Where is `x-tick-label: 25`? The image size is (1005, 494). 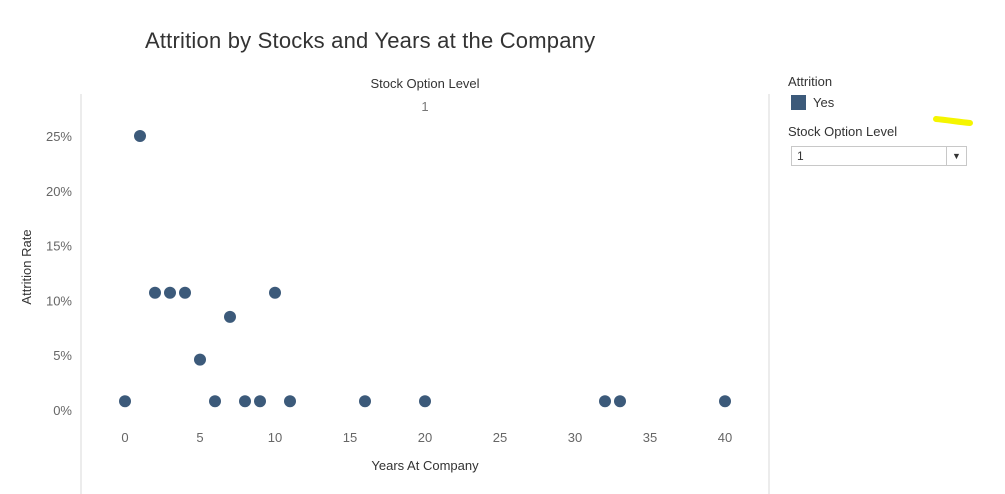 x-tick-label: 25 is located at coordinates (500, 437).